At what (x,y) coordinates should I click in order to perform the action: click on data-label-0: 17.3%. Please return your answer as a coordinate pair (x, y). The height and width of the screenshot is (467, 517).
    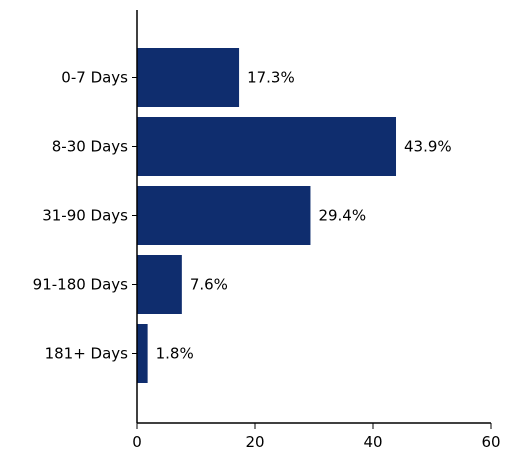
    Looking at the image, I should click on (271, 78).